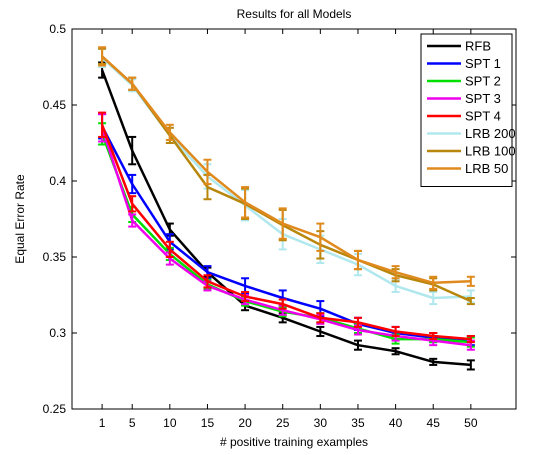 This screenshot has width=550, height=455. Describe the element at coordinates (102, 423) in the screenshot. I see `x-tick-label: 1` at that location.